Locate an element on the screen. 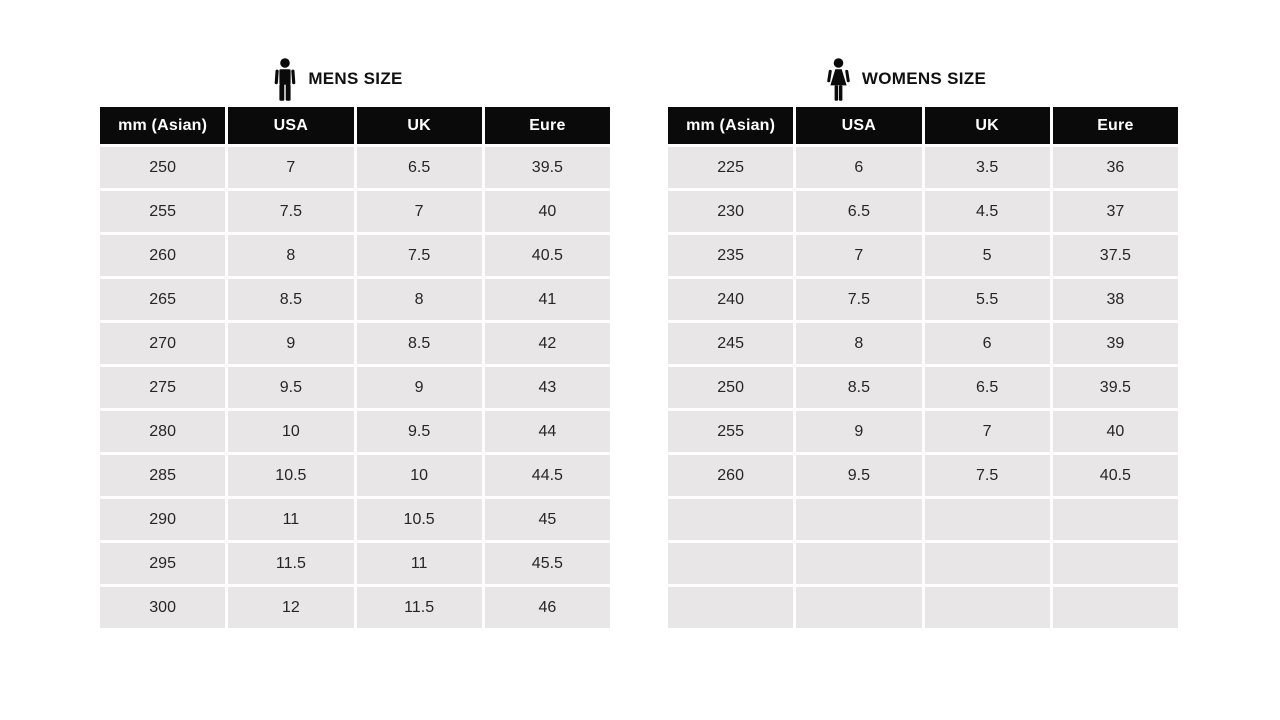 The width and height of the screenshot is (1280, 720). table-cell: 44 is located at coordinates (547, 431).